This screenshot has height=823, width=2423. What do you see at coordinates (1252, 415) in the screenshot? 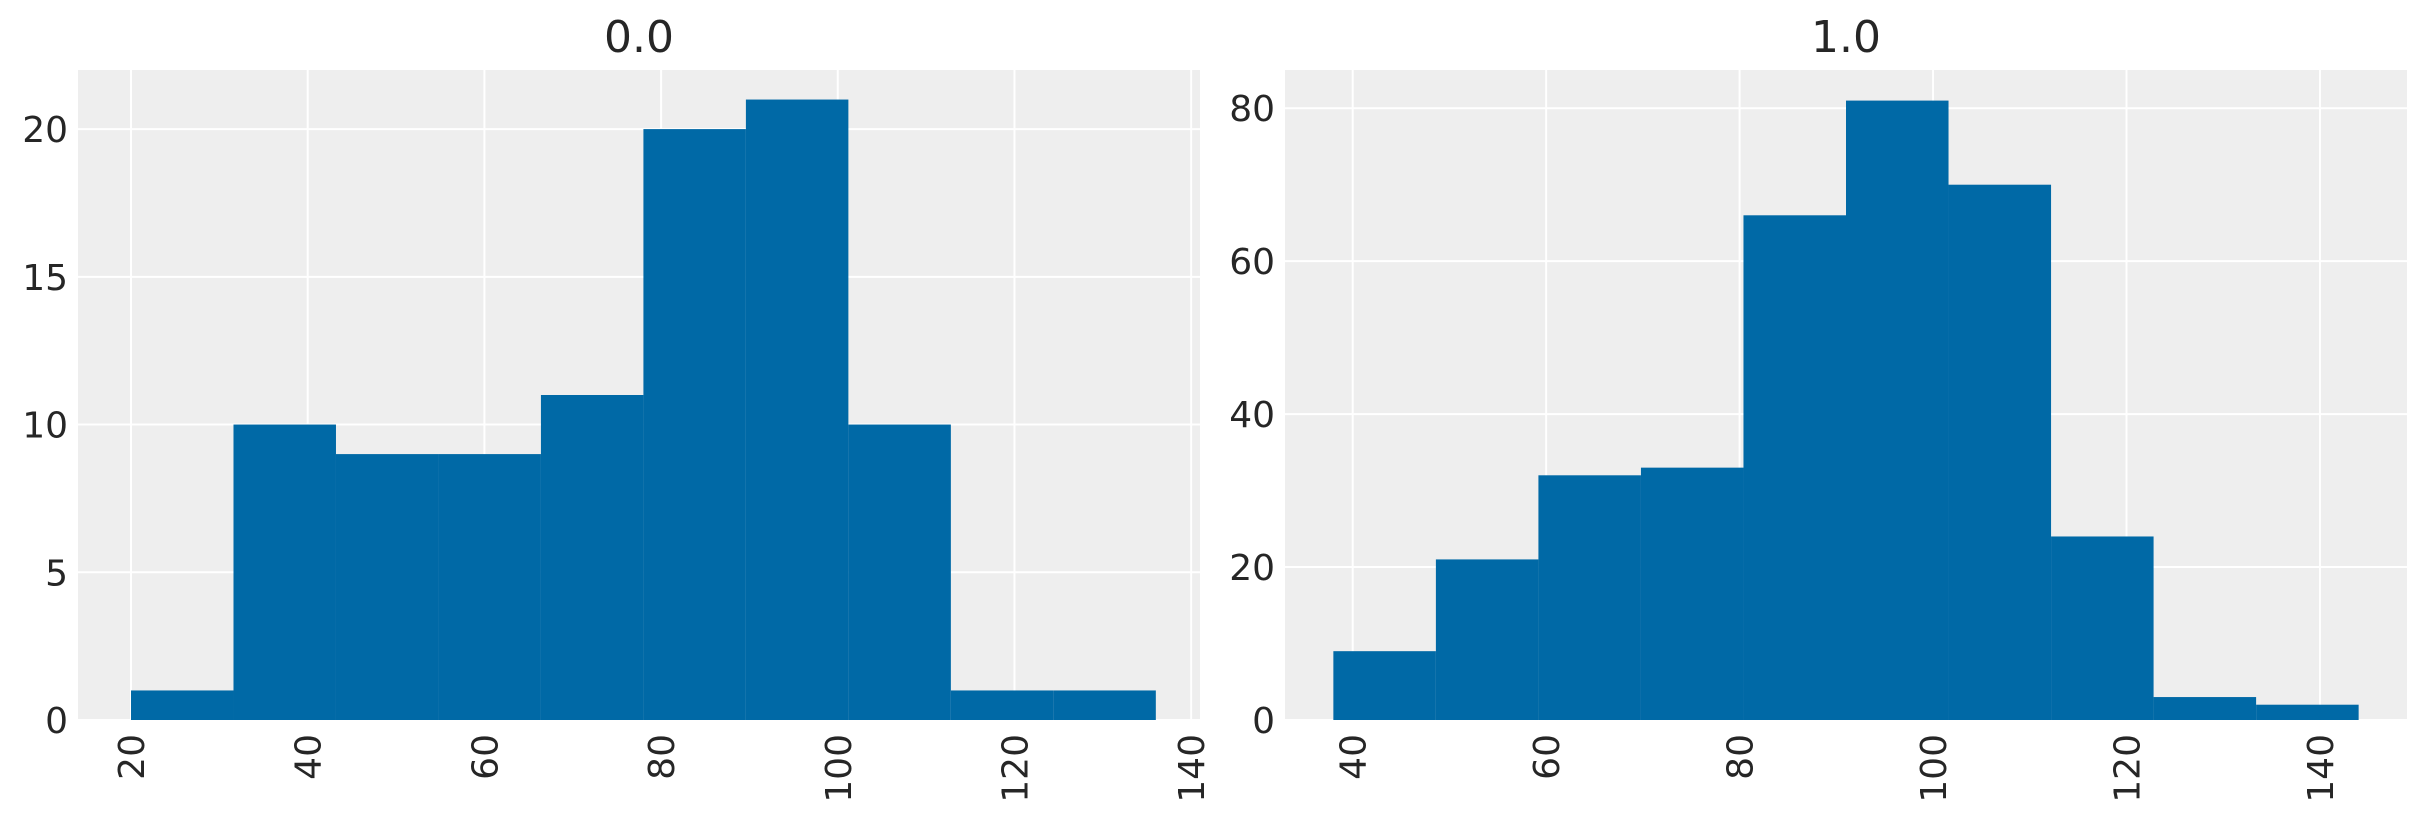
I see `y-tick-label: 40` at bounding box center [1252, 415].